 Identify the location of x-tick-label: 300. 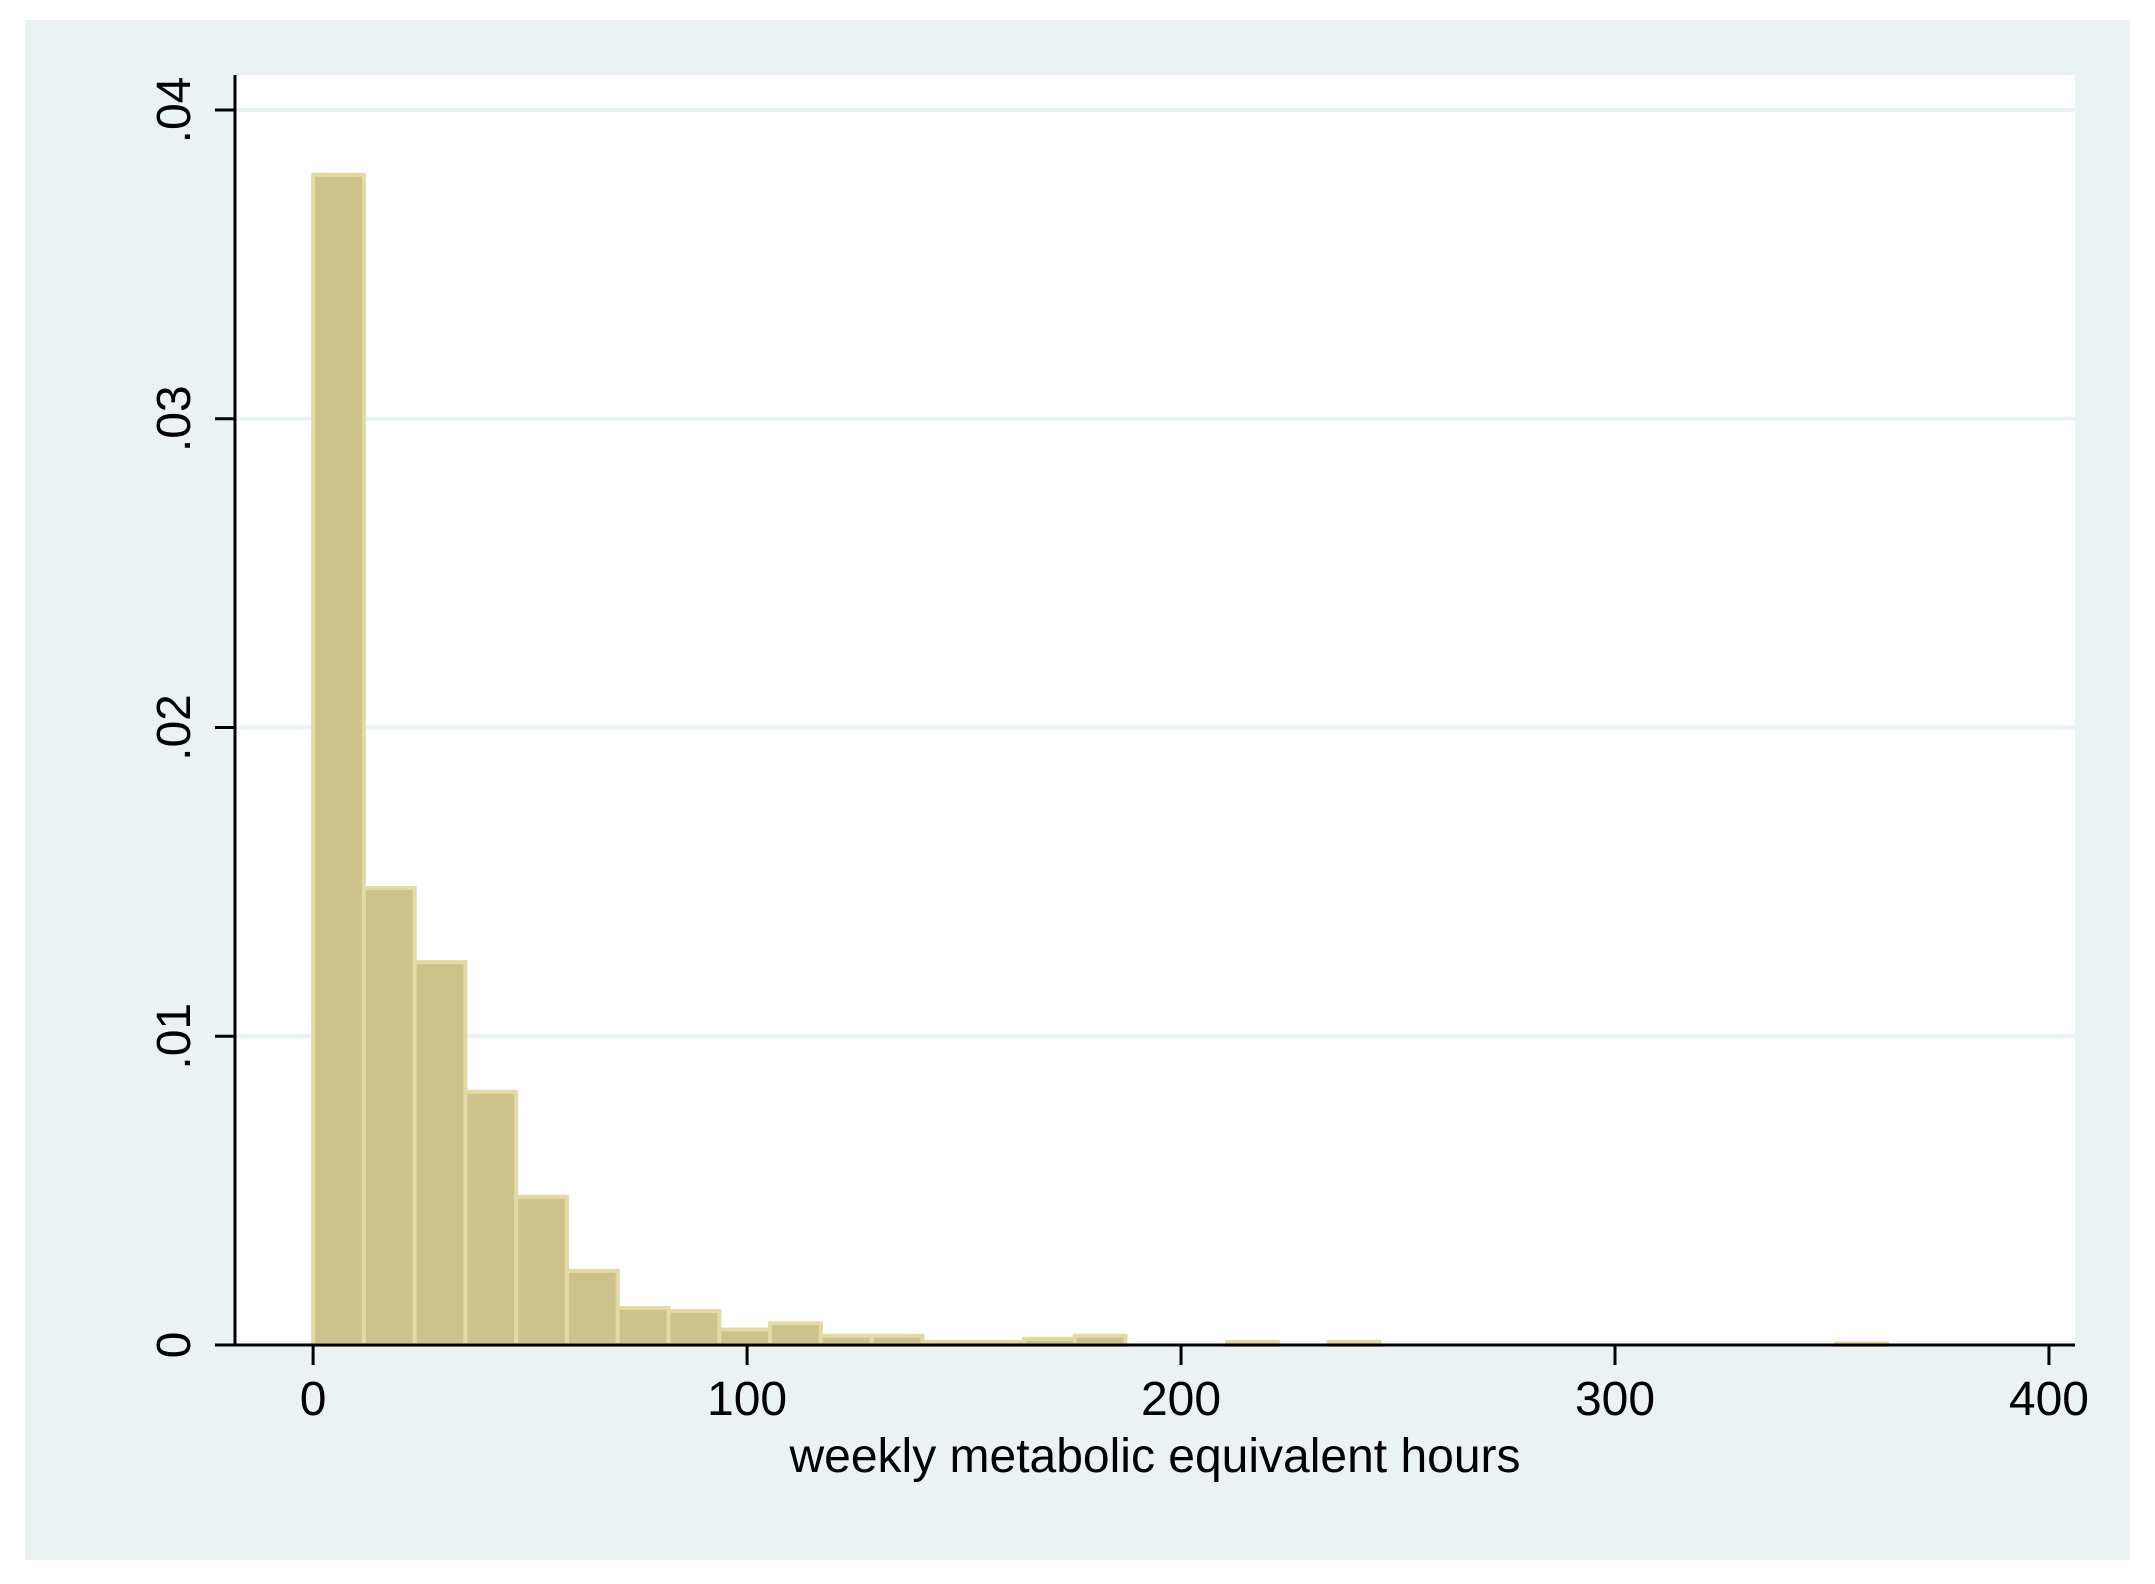
(1615, 1399).